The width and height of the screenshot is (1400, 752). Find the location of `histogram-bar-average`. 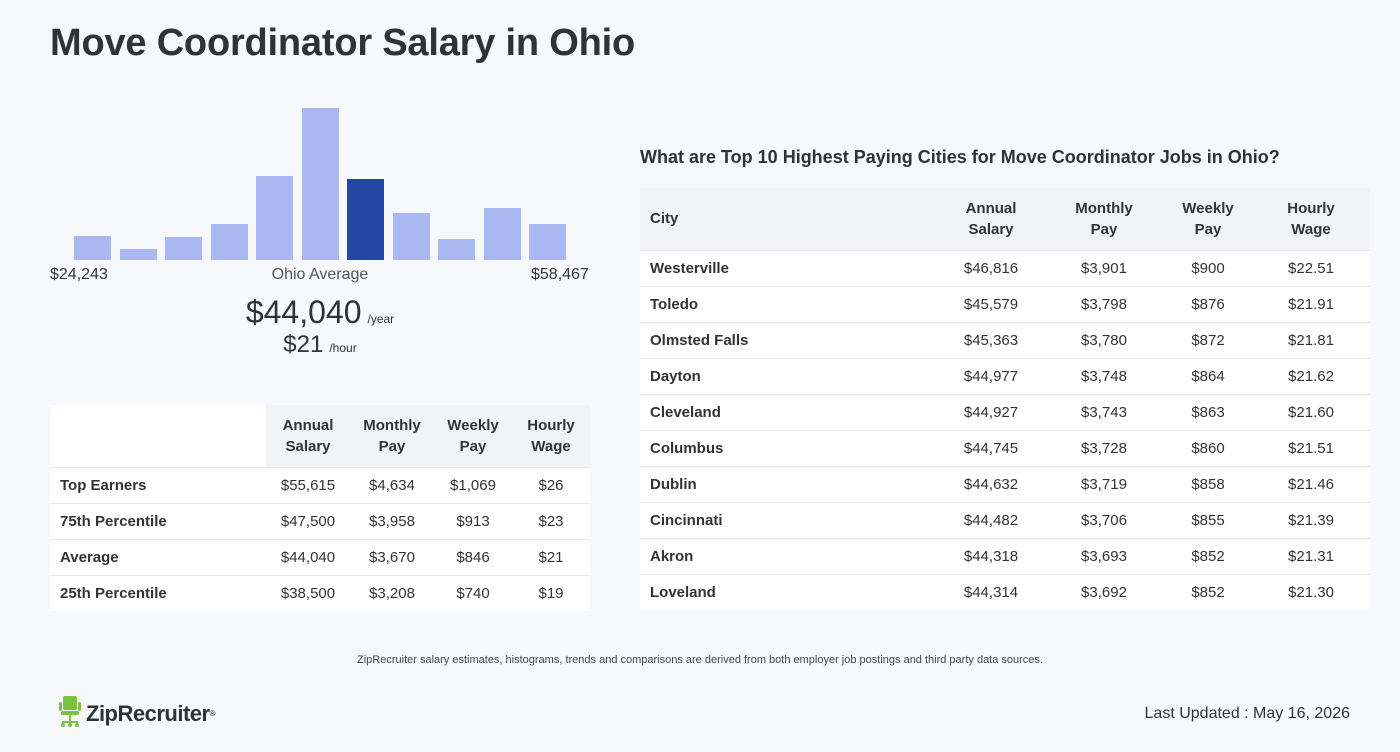

histogram-bar-average is located at coordinates (365, 219).